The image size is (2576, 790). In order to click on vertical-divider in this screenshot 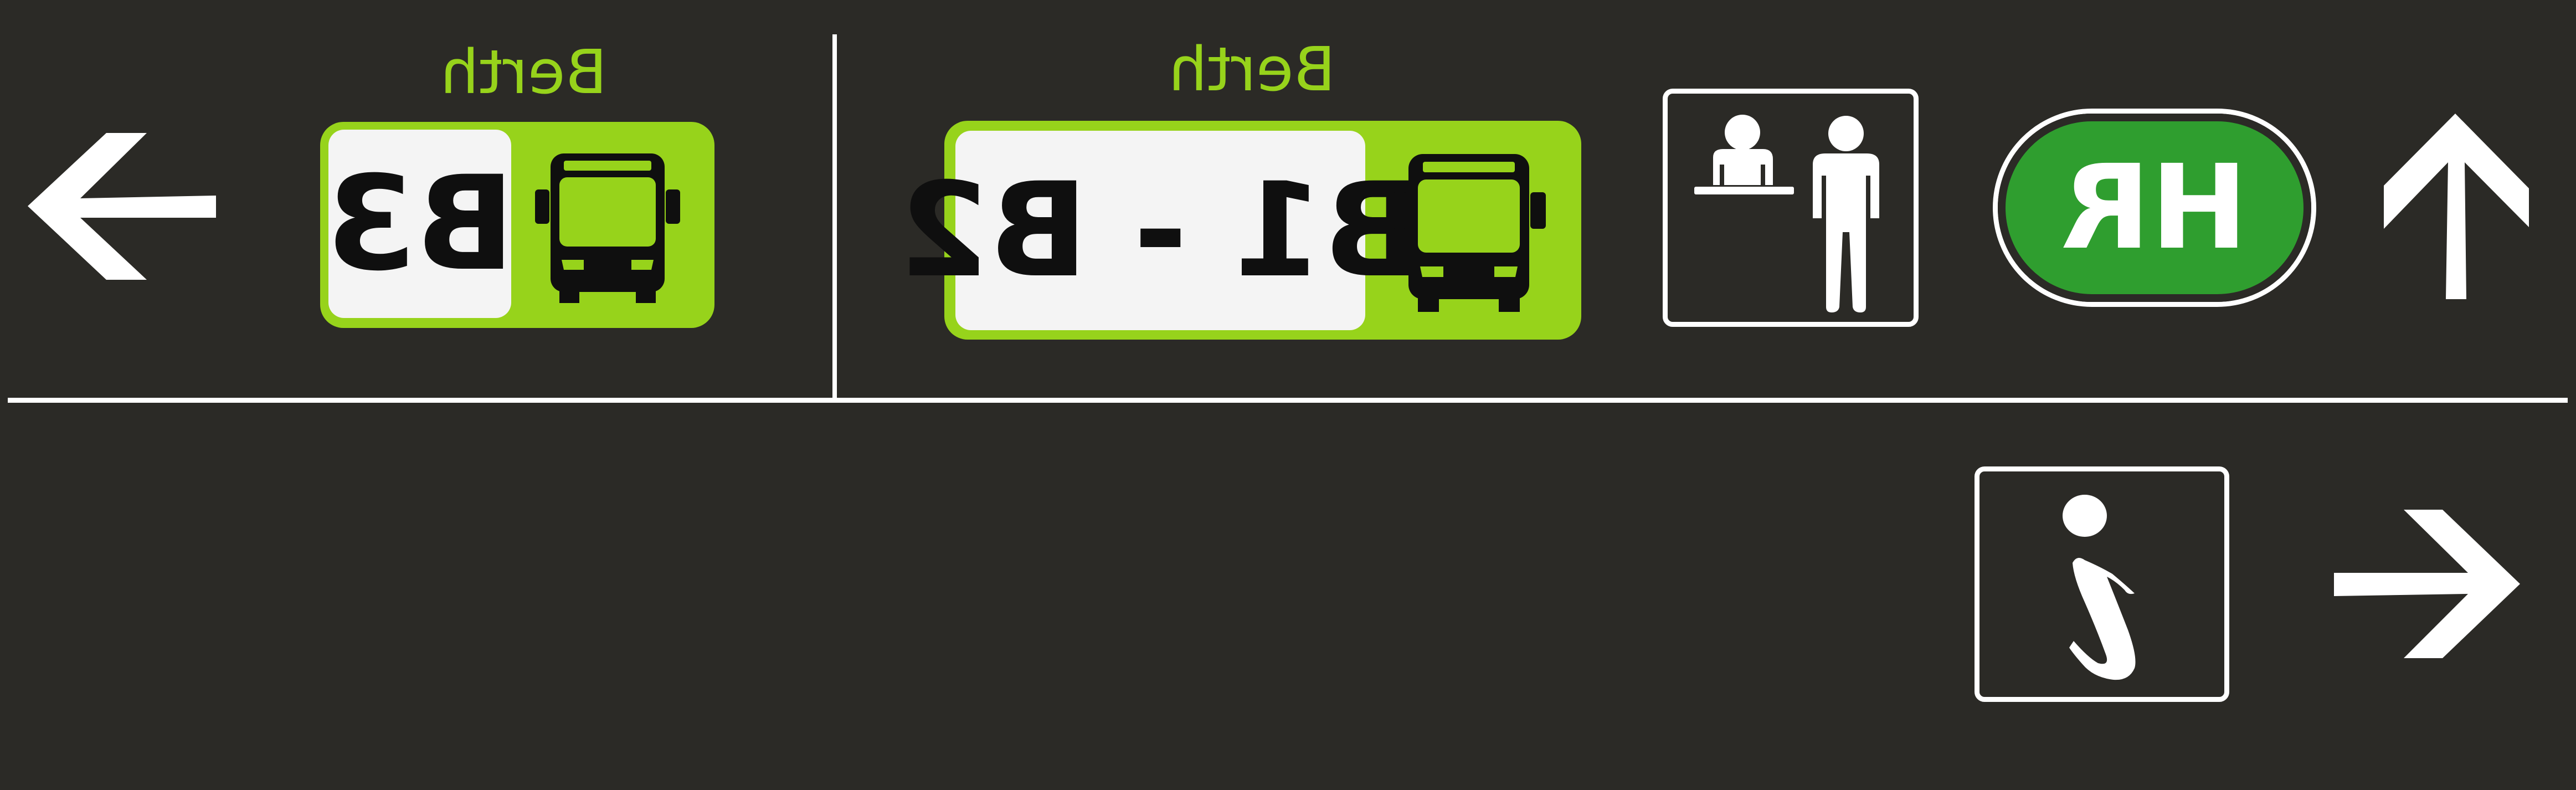, I will do `click(834, 217)`.